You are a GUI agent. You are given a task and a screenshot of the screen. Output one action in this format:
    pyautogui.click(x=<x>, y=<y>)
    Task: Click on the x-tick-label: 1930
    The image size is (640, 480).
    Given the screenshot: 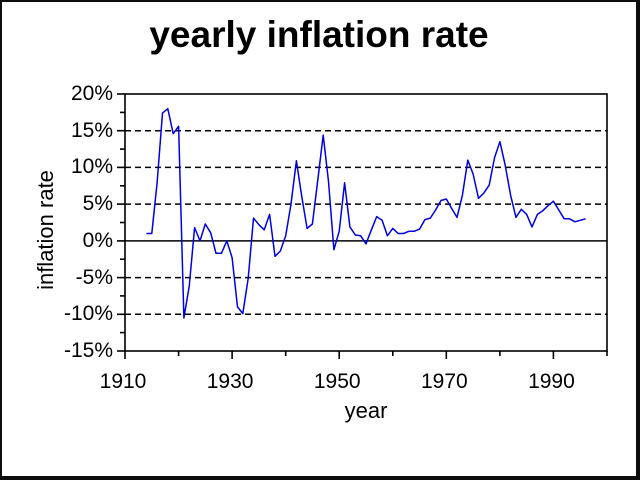 What is the action you would take?
    pyautogui.click(x=230, y=381)
    